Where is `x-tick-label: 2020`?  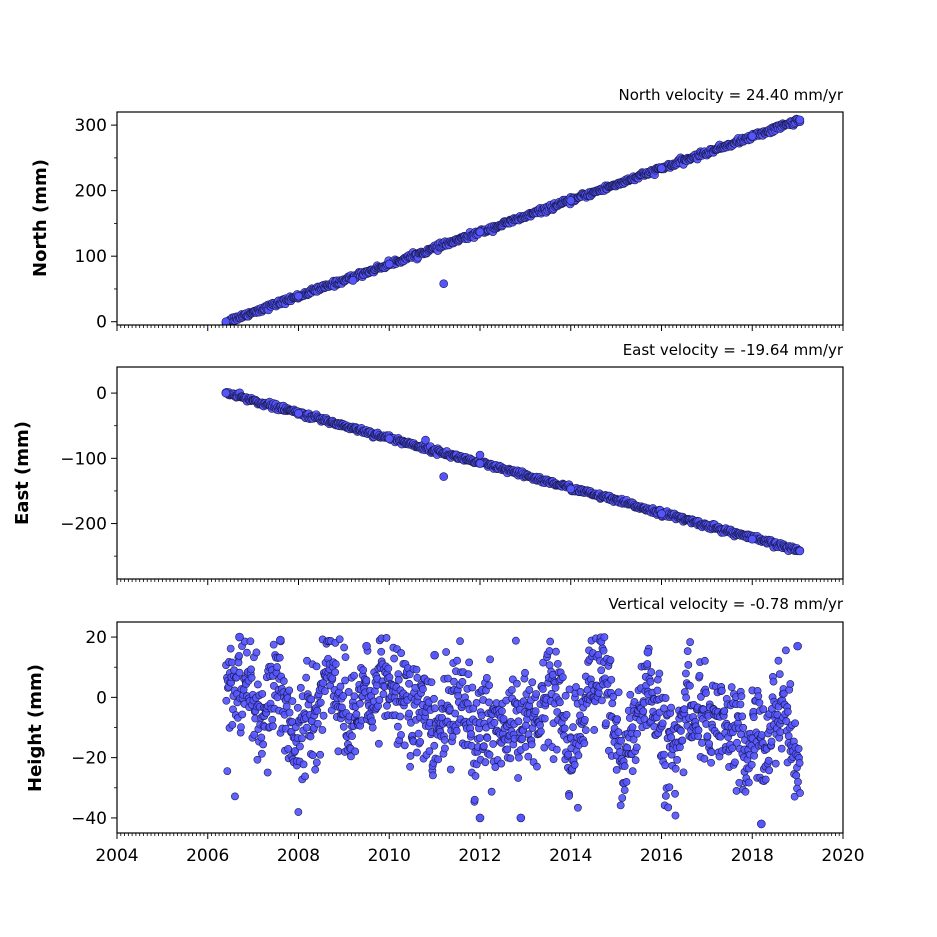 x-tick-label: 2020 is located at coordinates (842, 856).